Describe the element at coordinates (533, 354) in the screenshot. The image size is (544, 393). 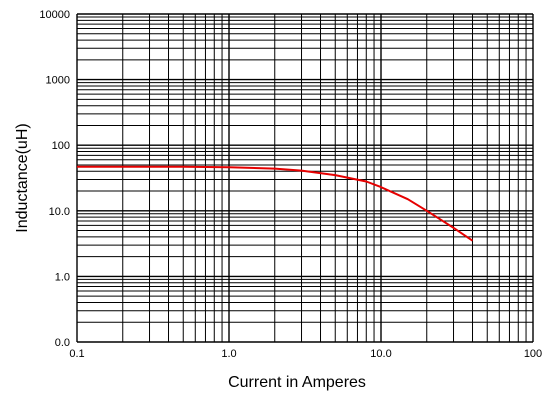
I see `x-tick-label: 100` at that location.